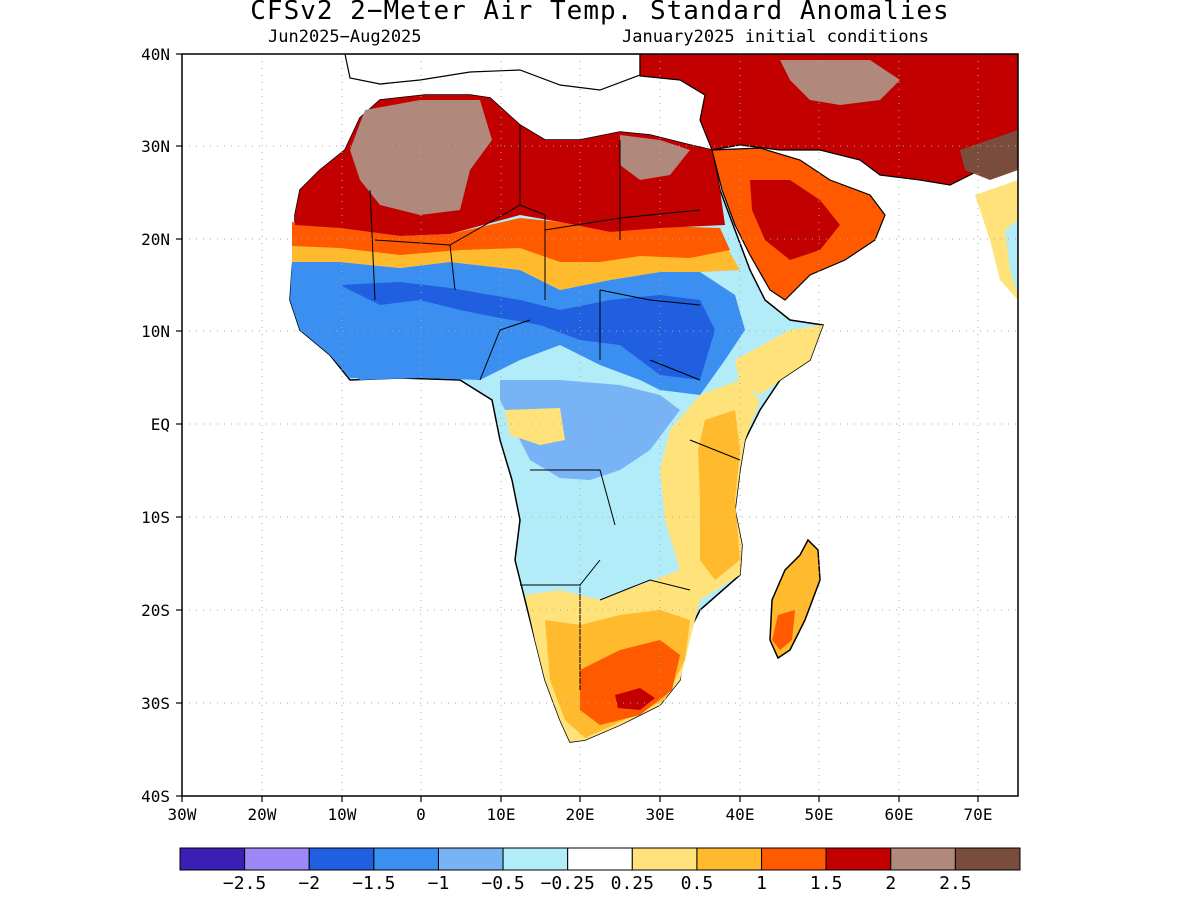 Image resolution: width=1200 pixels, height=900 pixels. I want to click on colorbar-label: 0.5, so click(697, 883).